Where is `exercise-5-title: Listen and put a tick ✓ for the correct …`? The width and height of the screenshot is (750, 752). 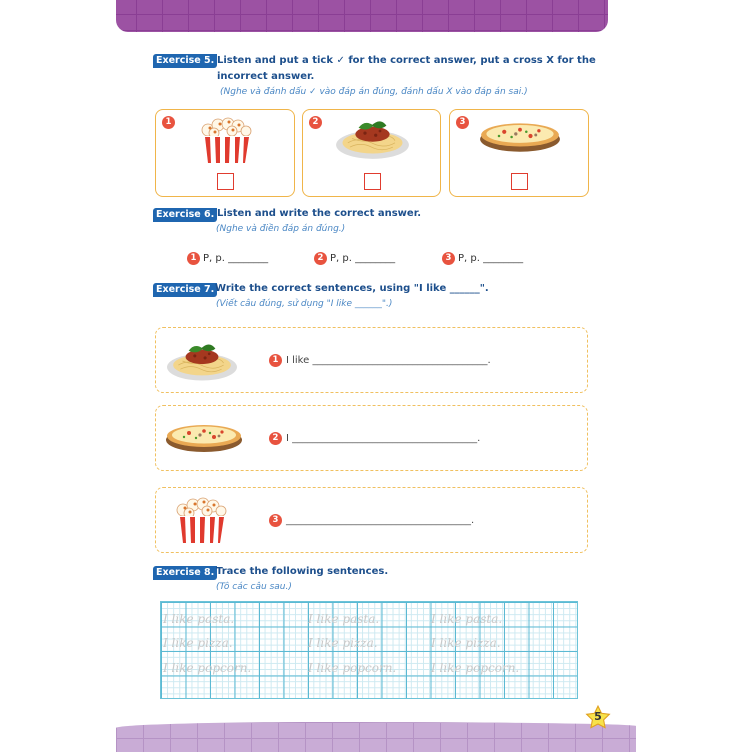
exercise-5-title: Listen and put a tick ✓ for the correct … is located at coordinates (406, 69).